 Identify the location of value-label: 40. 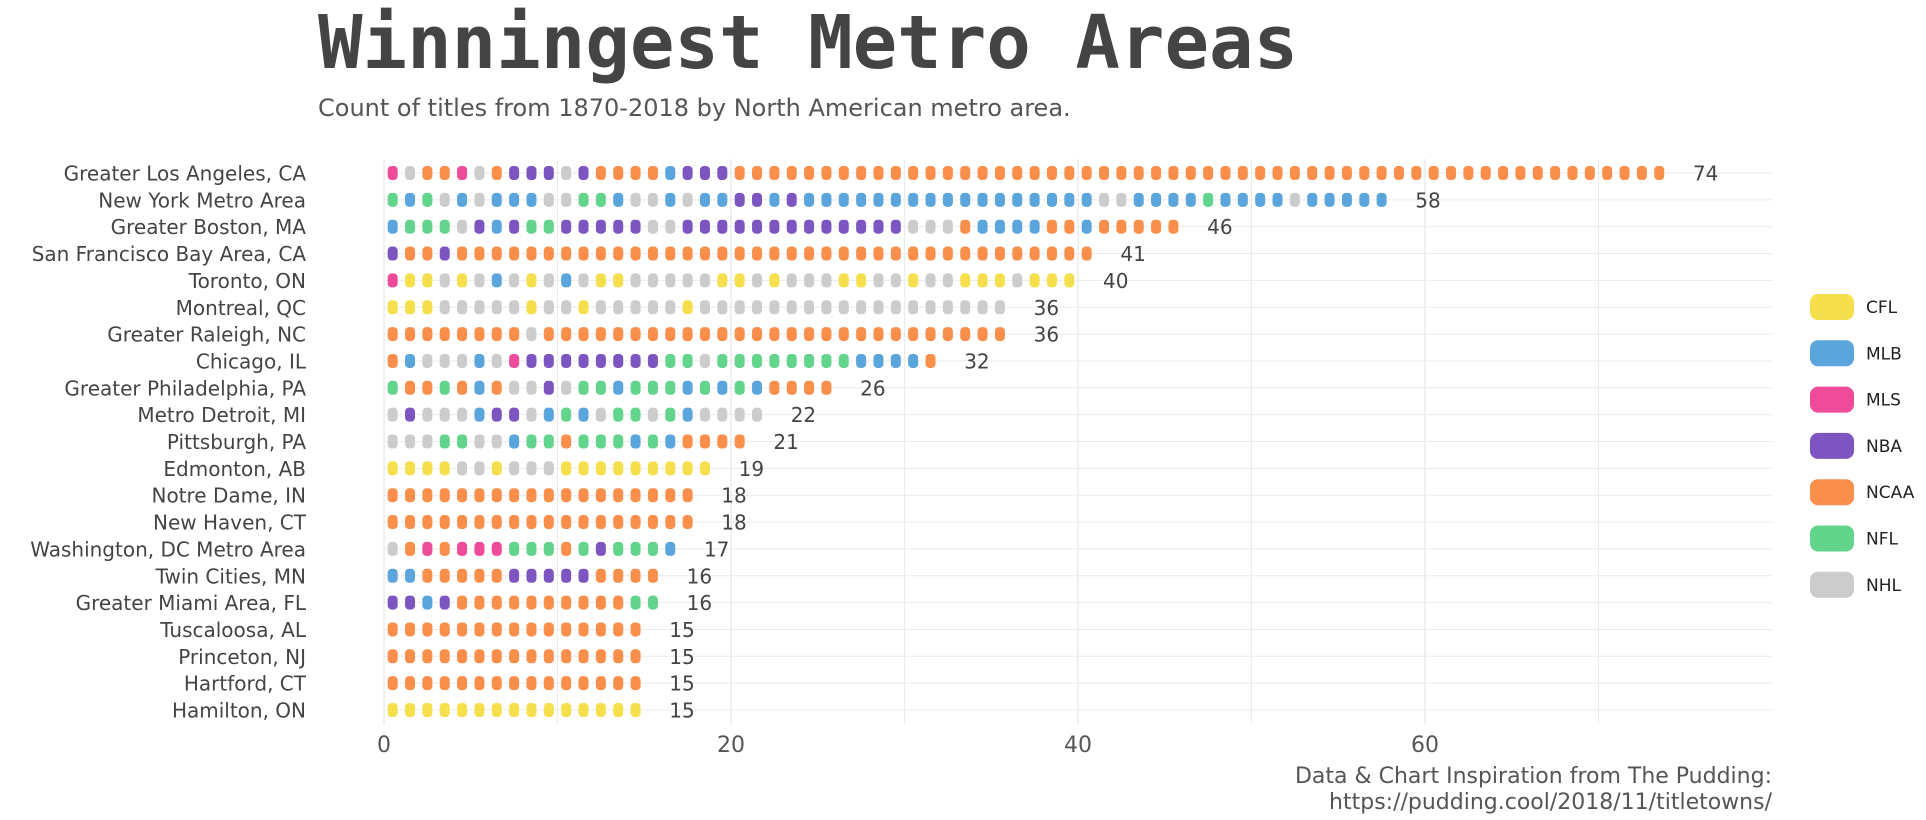
(1115, 281).